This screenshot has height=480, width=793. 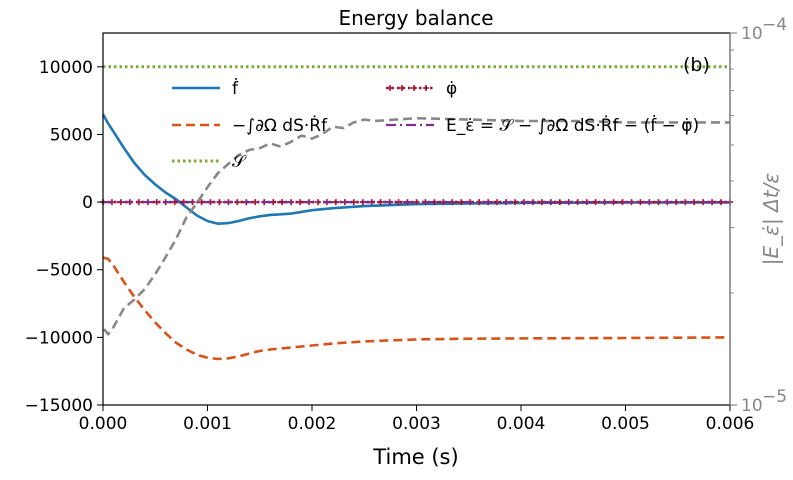 I want to click on legend-label: ḟ, so click(x=235, y=88).